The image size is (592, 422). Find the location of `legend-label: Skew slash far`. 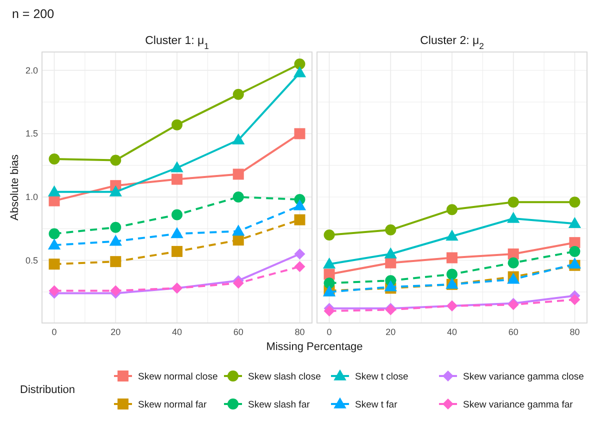

legend-label: Skew slash far is located at coordinates (279, 405).